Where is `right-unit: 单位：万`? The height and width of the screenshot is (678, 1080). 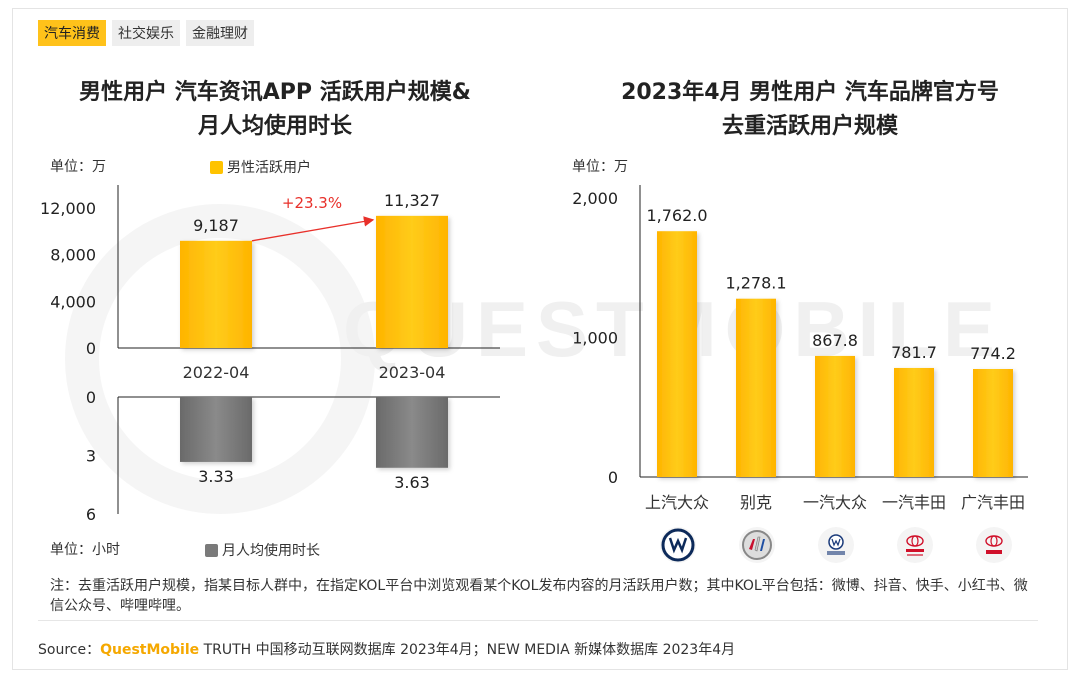 right-unit: 单位：万 is located at coordinates (600, 167).